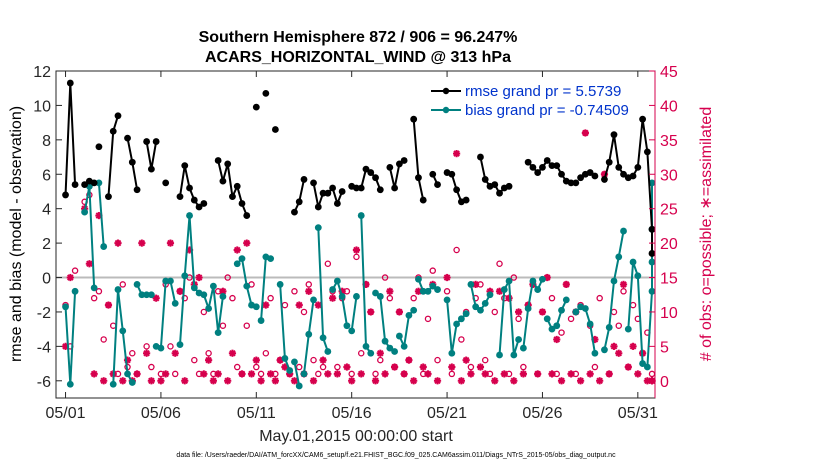 The image size is (830, 470). I want to click on y-right-tick-label: 45, so click(669, 72).